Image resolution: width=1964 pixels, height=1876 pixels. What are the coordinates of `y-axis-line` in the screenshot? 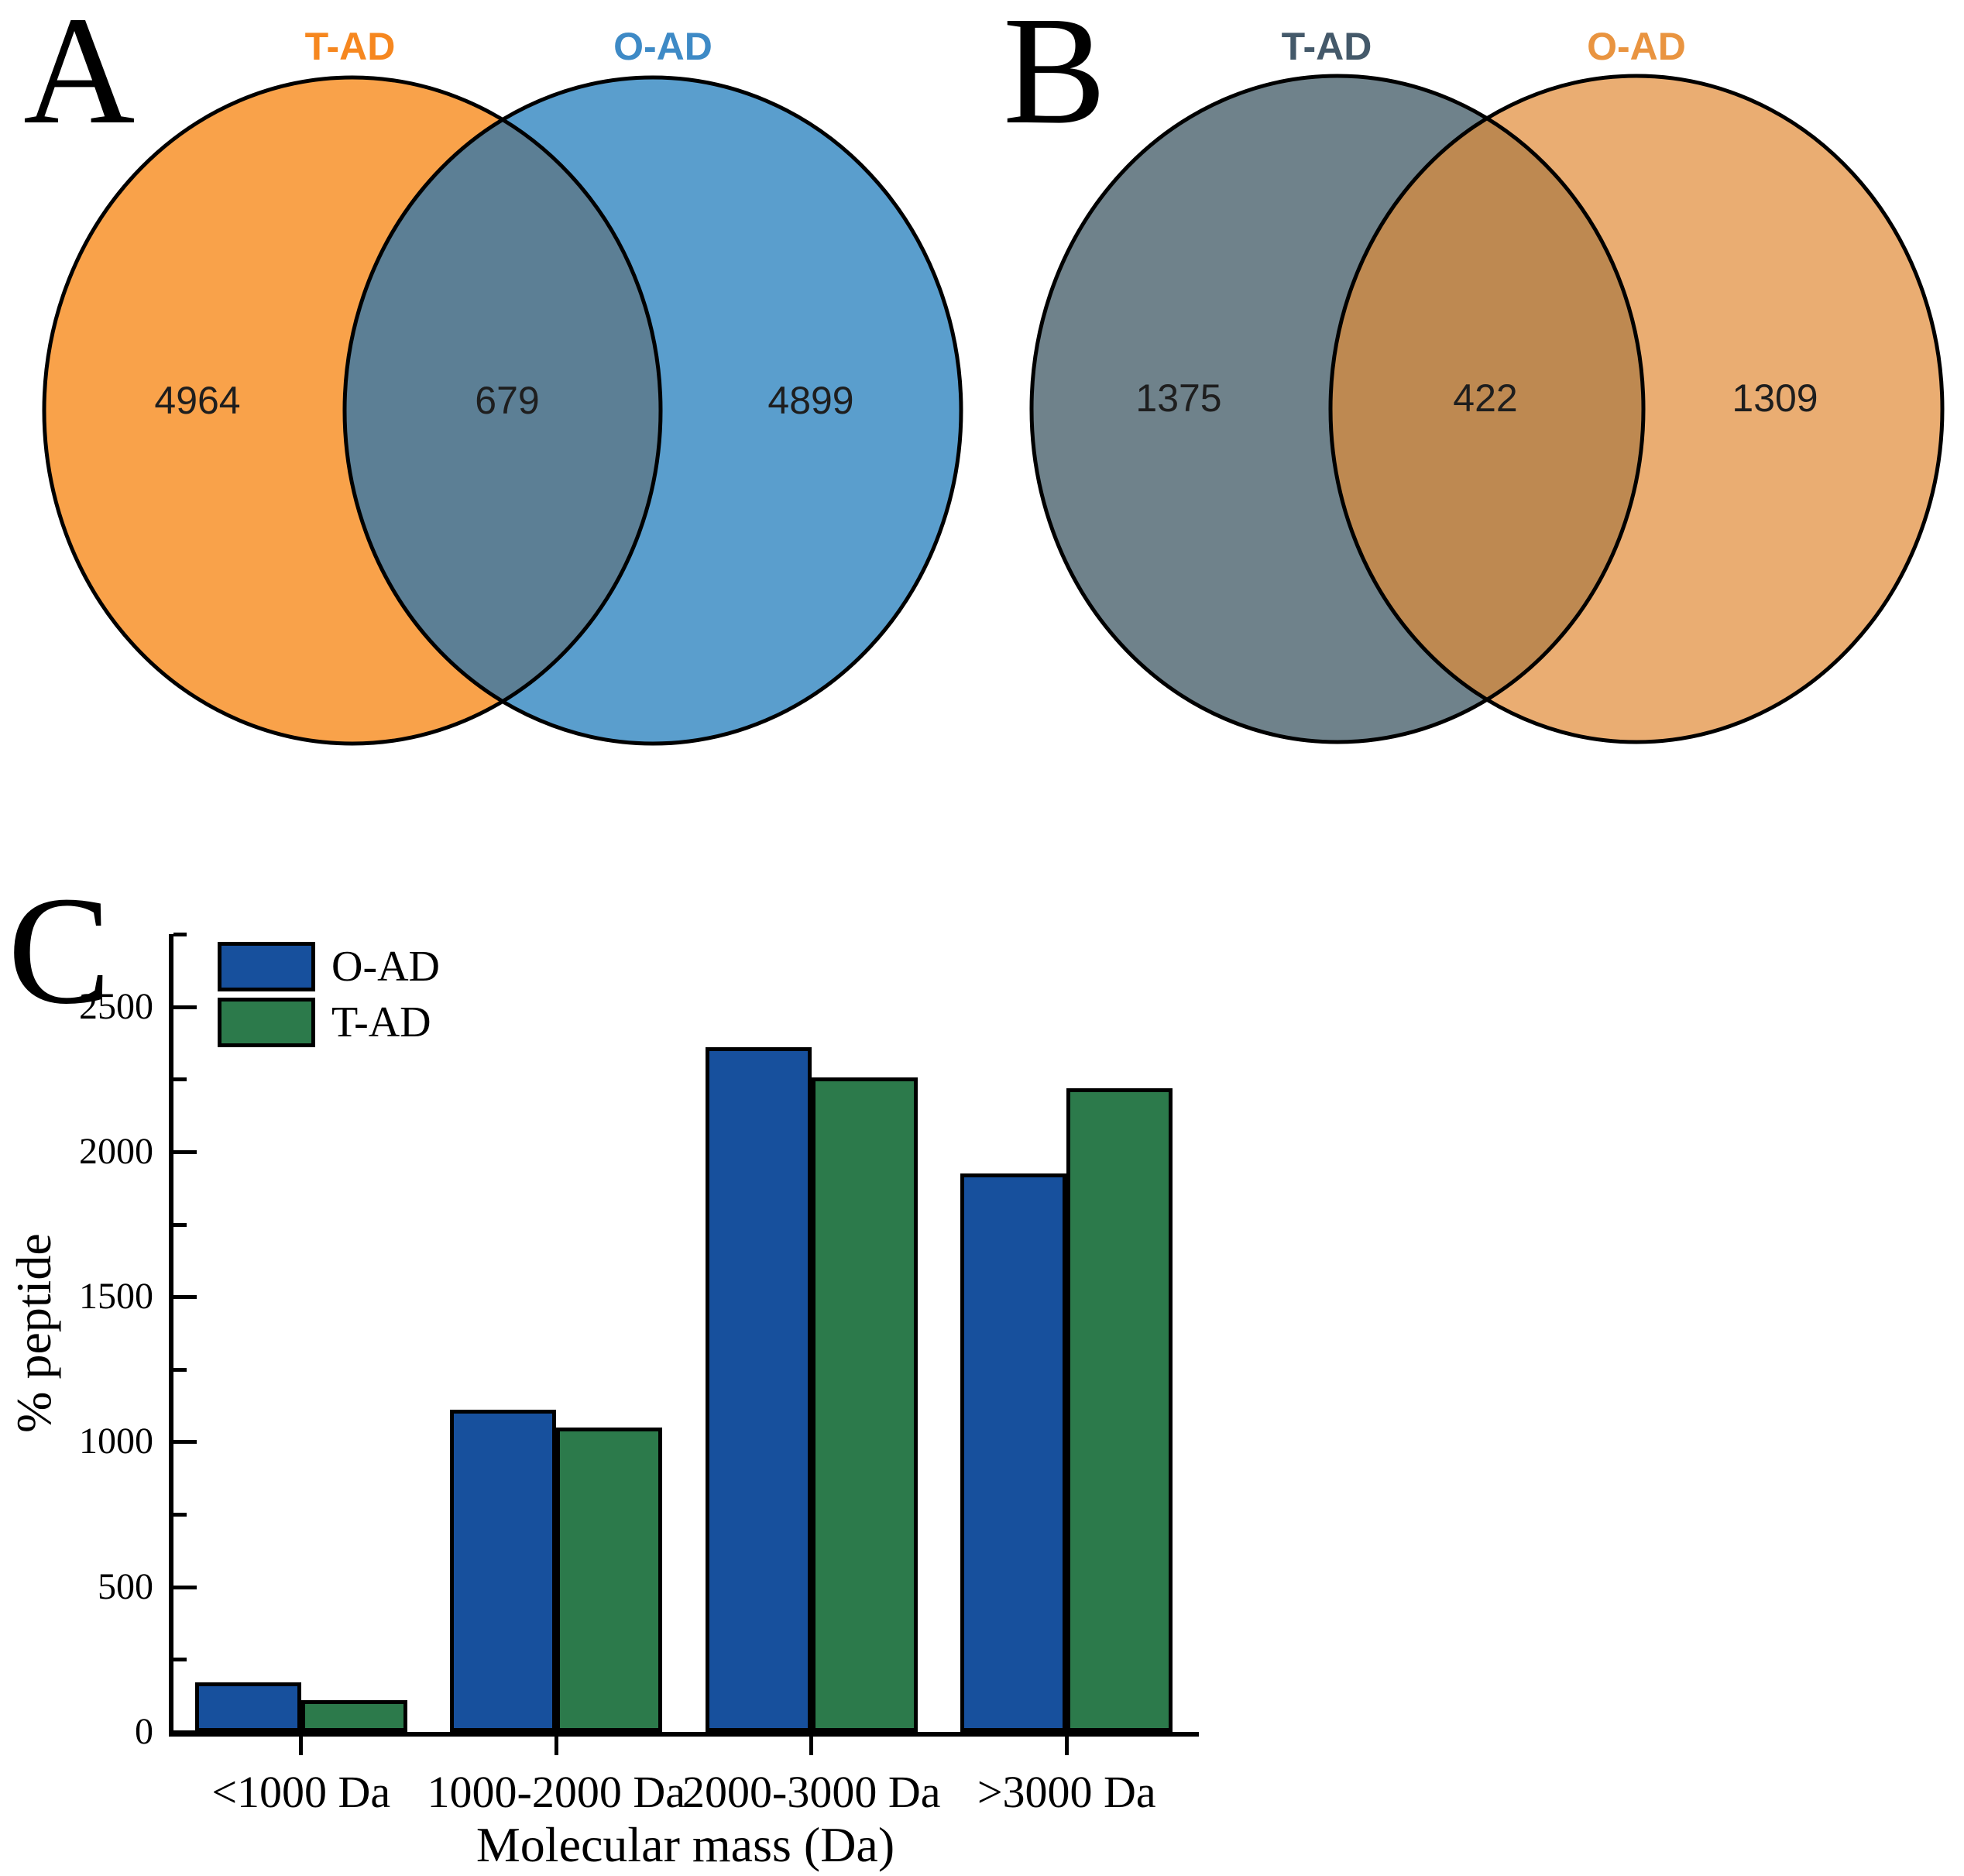 It's located at (171, 1335).